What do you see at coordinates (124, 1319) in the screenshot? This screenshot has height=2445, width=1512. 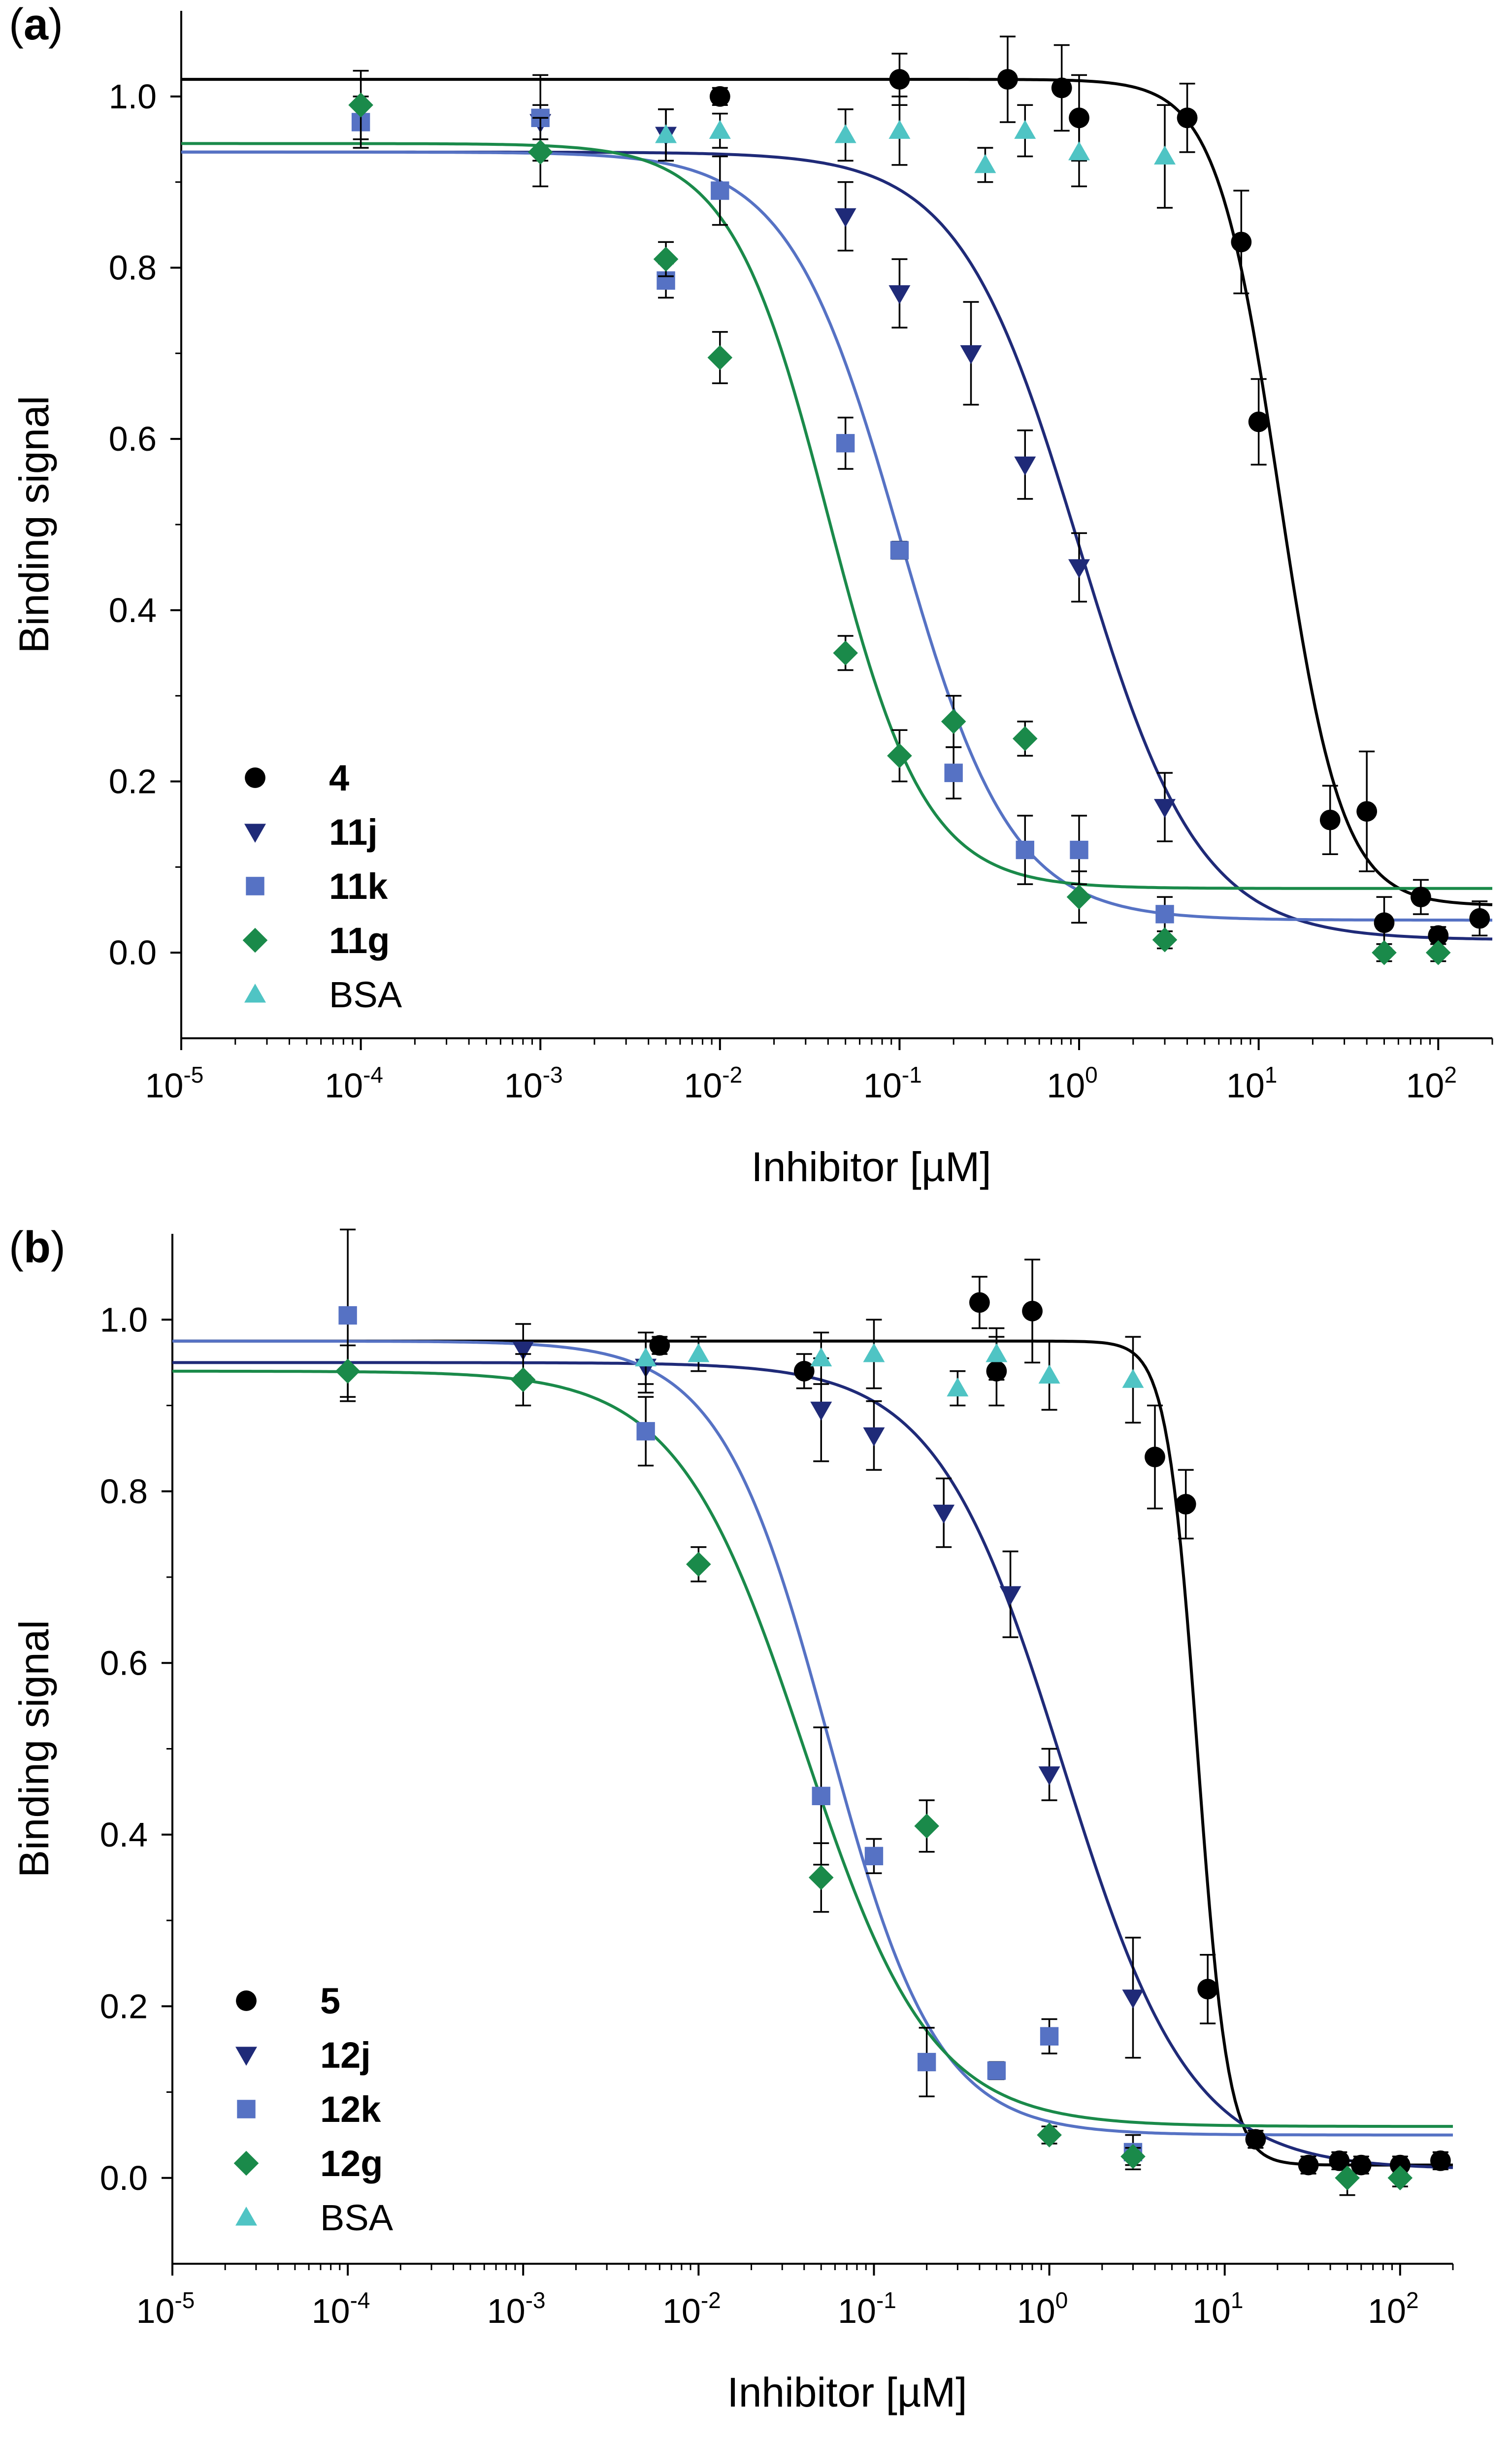 I see `y-tick-label: 1.0` at bounding box center [124, 1319].